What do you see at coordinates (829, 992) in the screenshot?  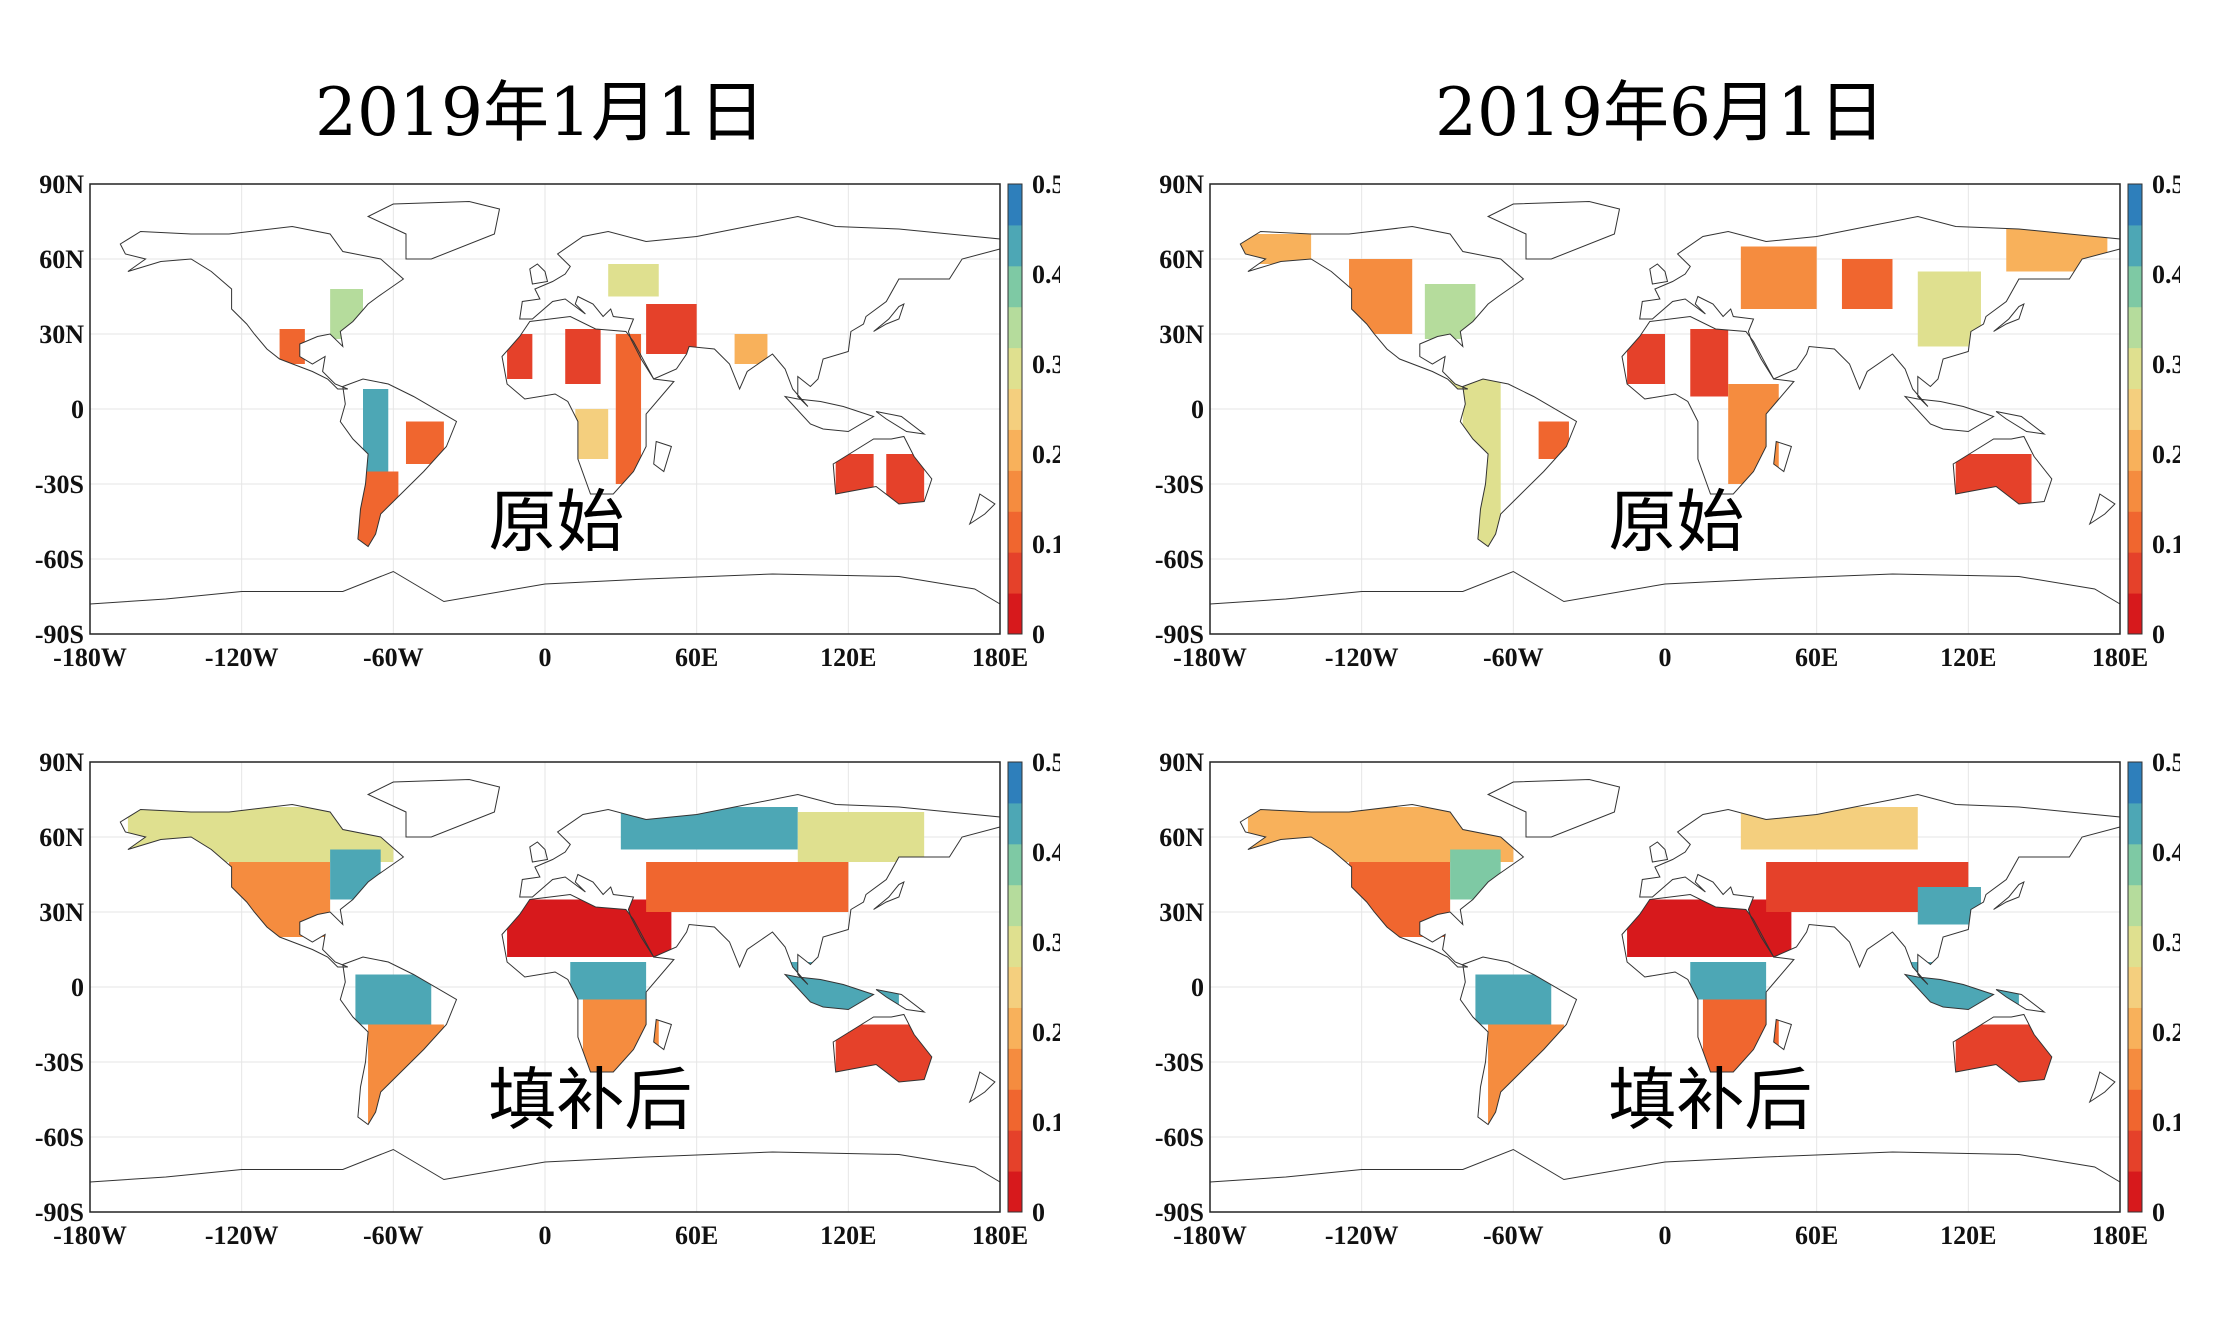 I see `coastline-indonesia` at bounding box center [829, 992].